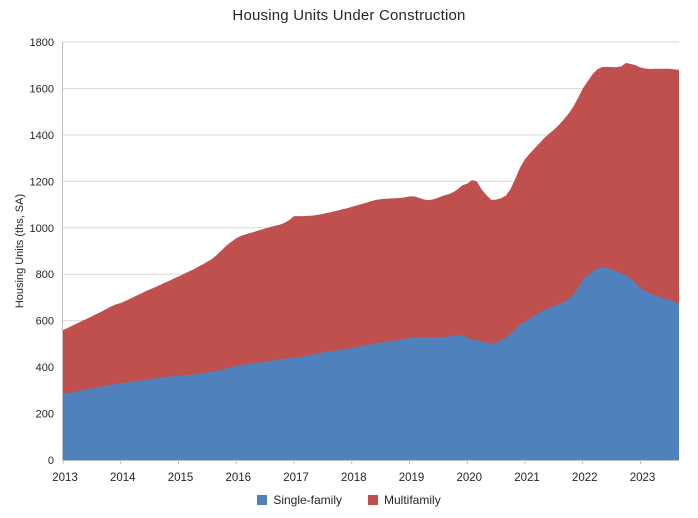 The image size is (698, 518). What do you see at coordinates (45, 415) in the screenshot?
I see `svg-text: 200` at bounding box center [45, 415].